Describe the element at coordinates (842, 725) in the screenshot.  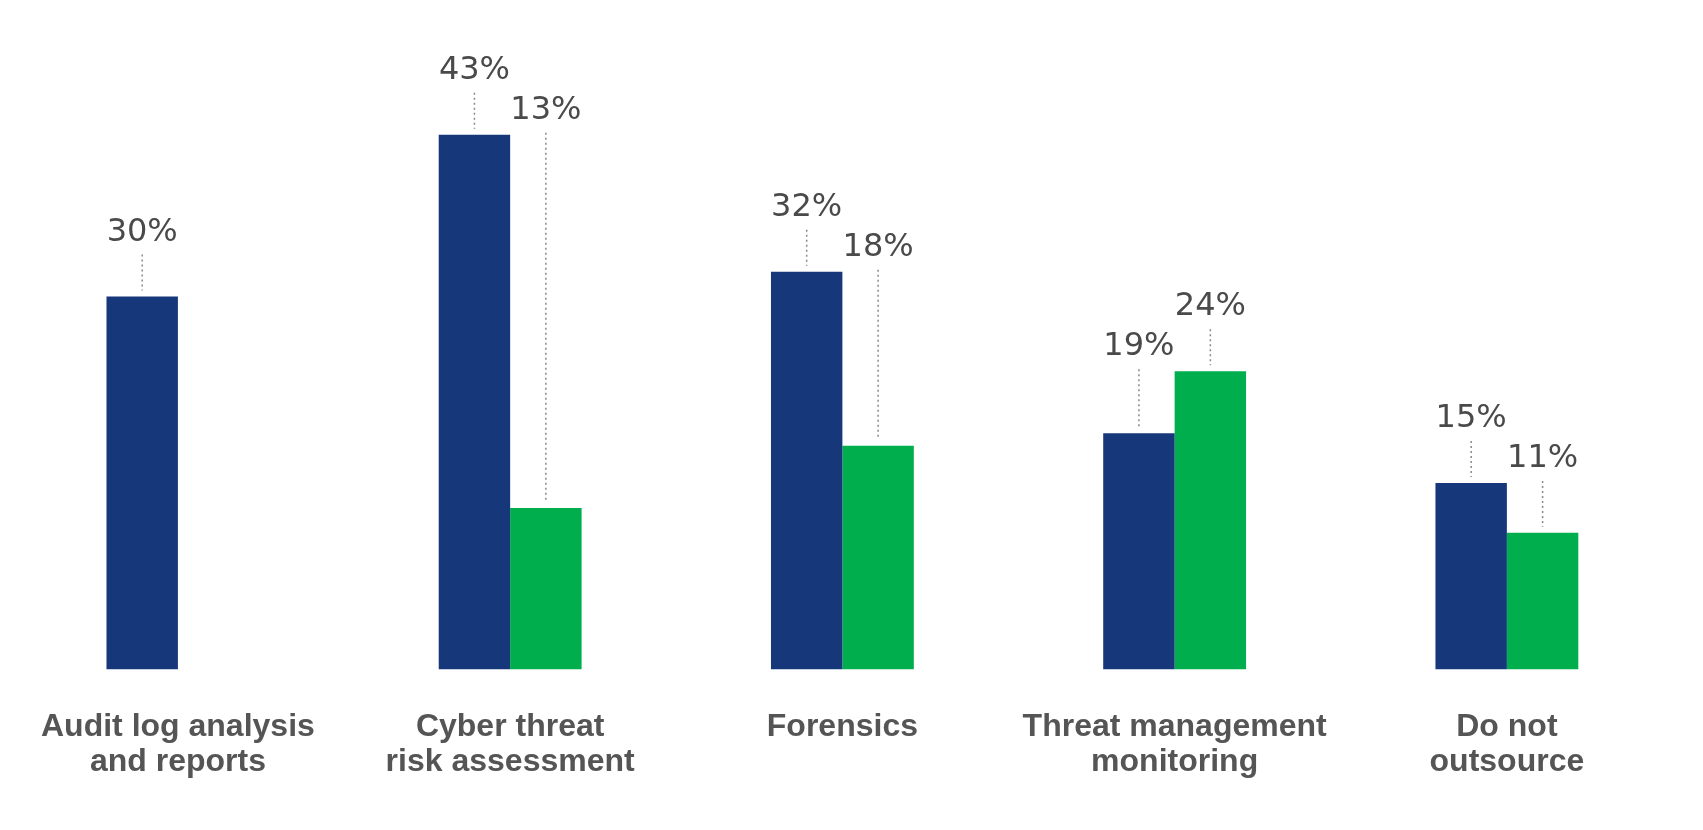
I see `x-tick-label: Forensics` at that location.